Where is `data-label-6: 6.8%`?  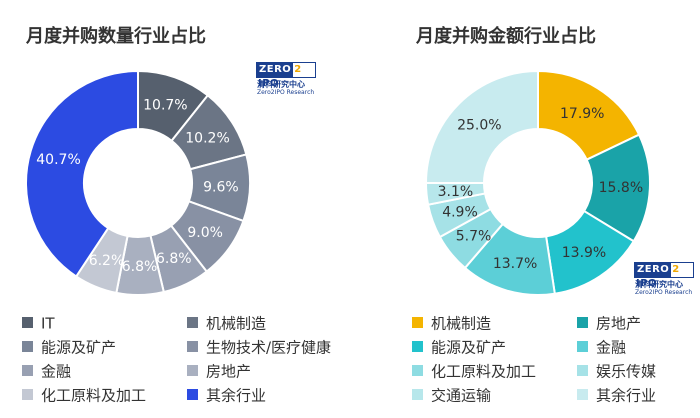 data-label-6: 6.8% is located at coordinates (140, 267).